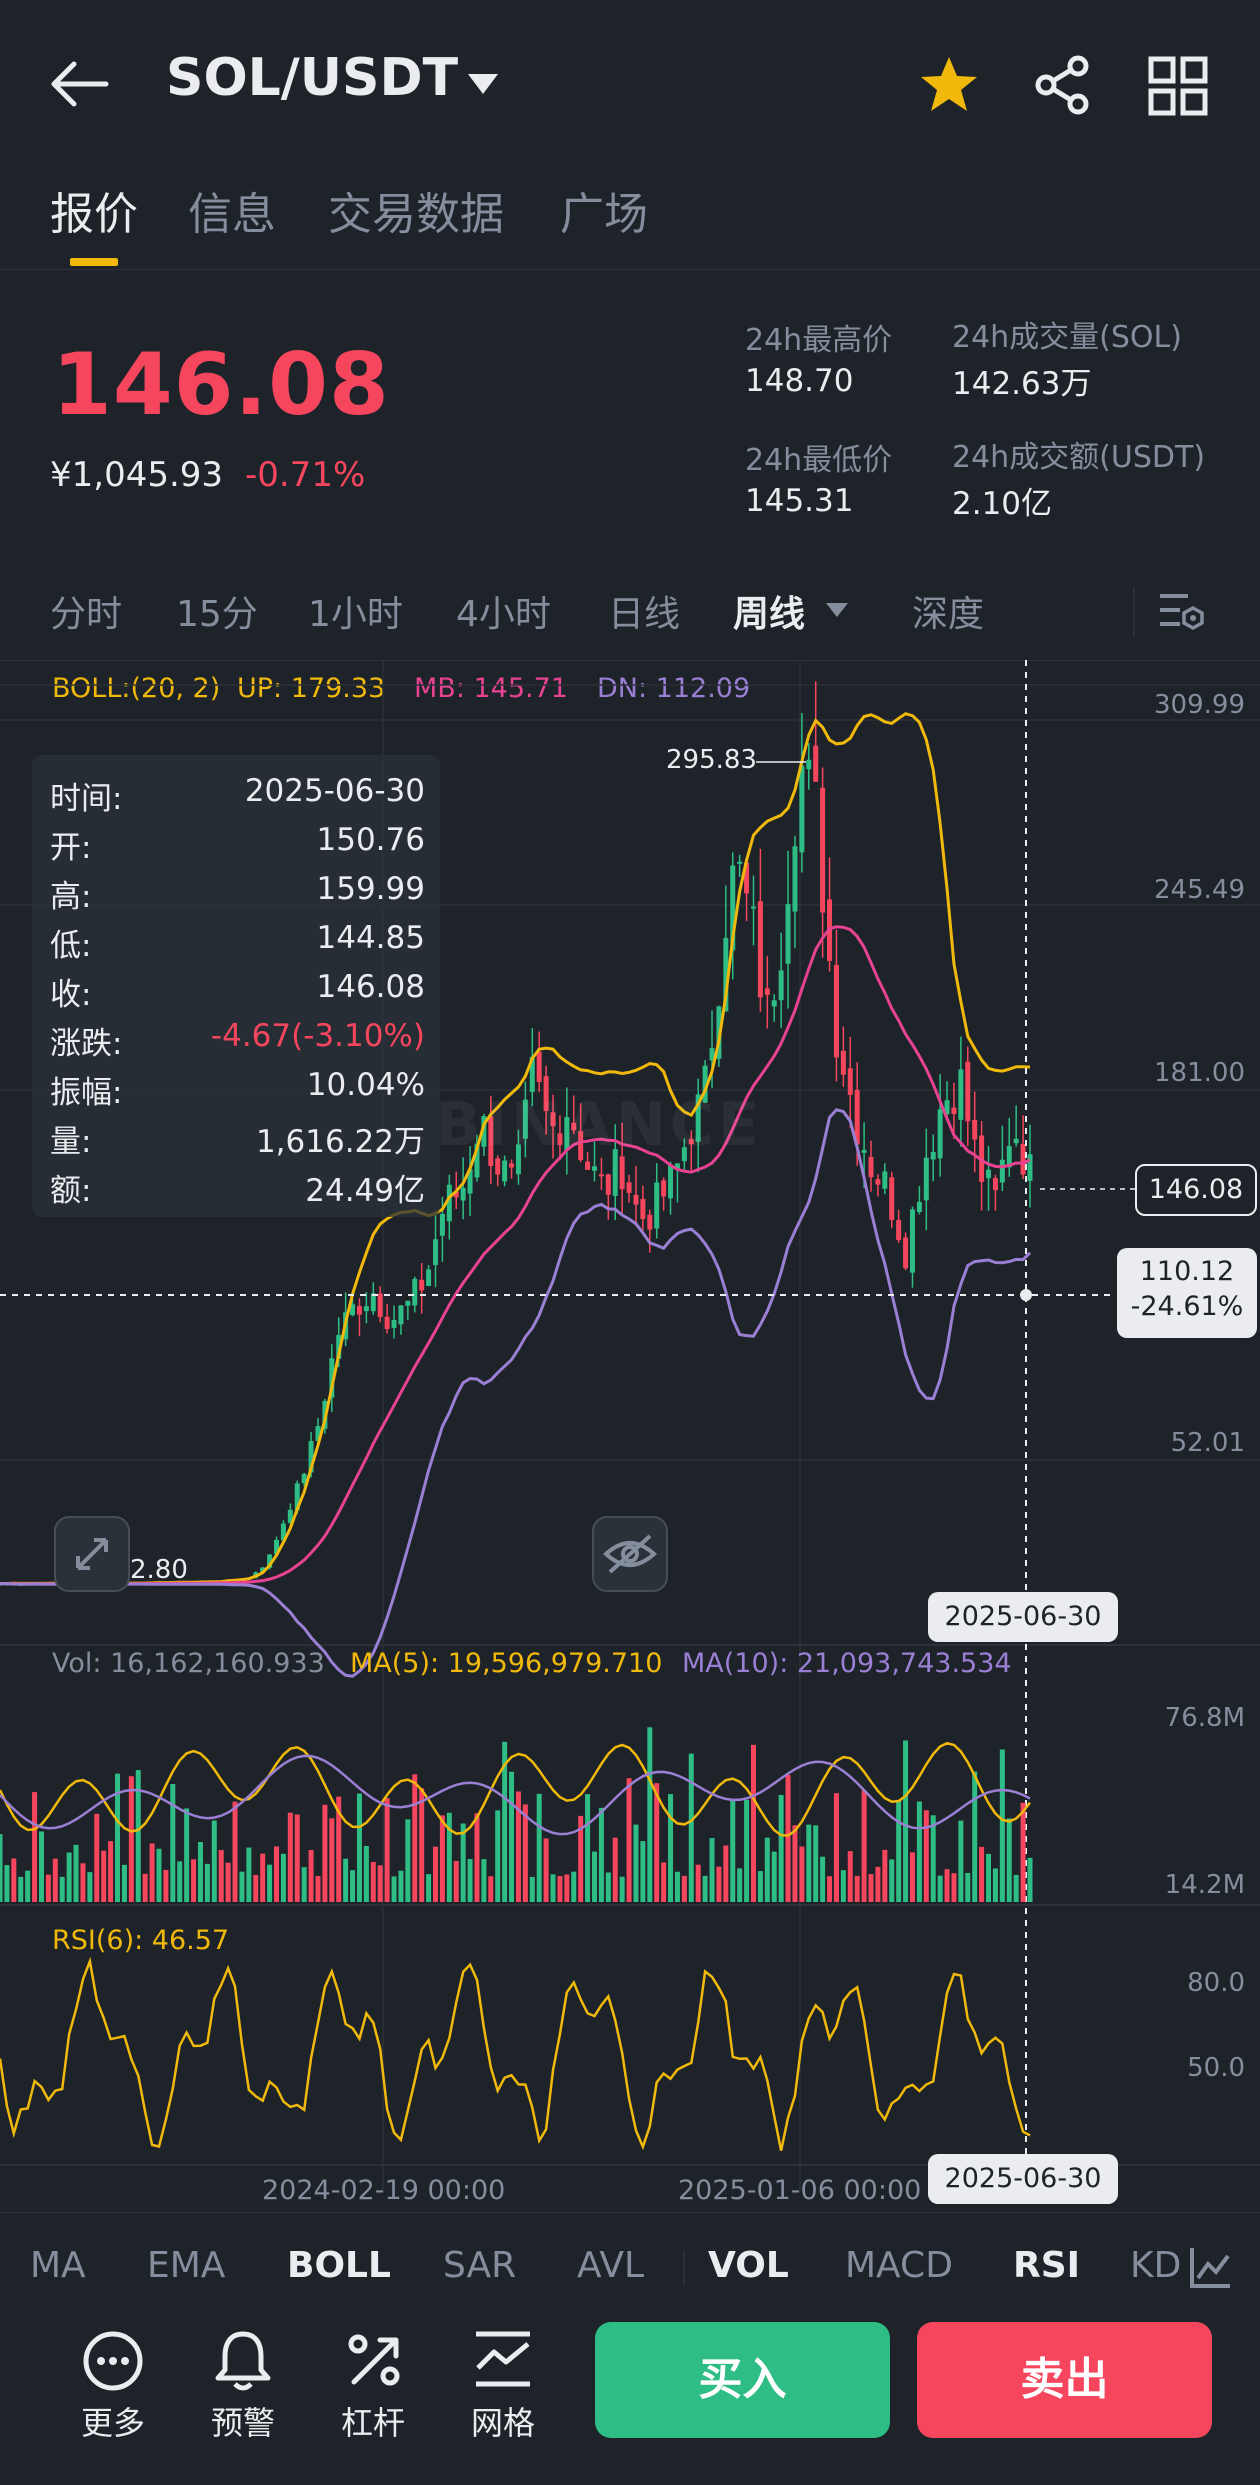 This screenshot has width=1260, height=2485. Describe the element at coordinates (1211, 2267) in the screenshot. I see `indicator-settings-icon` at that location.